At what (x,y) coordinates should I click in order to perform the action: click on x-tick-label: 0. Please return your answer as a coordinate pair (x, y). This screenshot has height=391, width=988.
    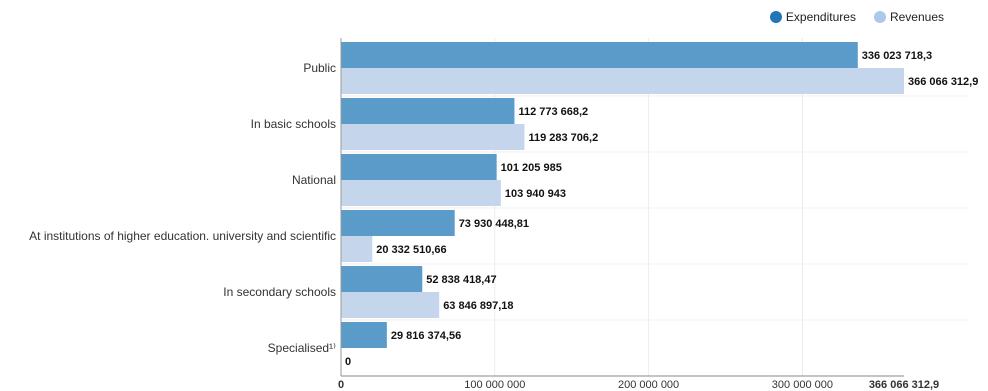
    Looking at the image, I should click on (341, 385).